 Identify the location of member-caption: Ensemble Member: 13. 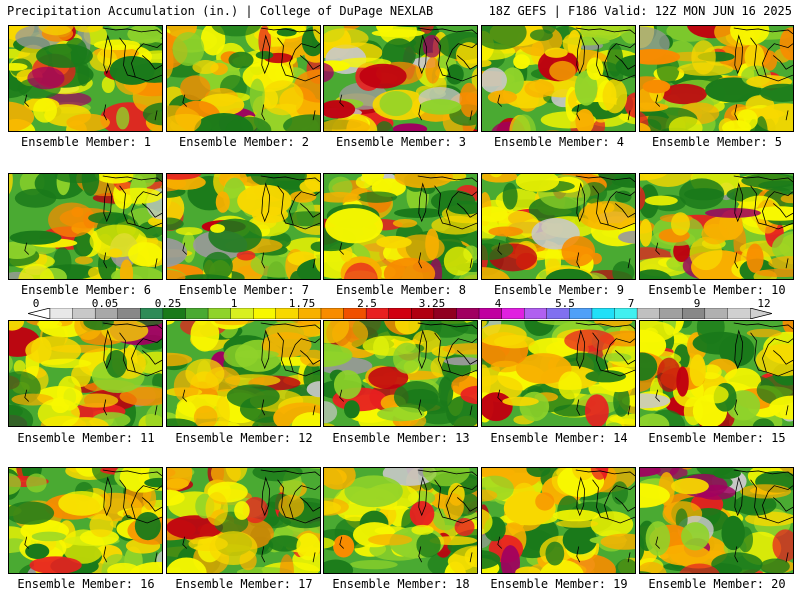
(401, 438).